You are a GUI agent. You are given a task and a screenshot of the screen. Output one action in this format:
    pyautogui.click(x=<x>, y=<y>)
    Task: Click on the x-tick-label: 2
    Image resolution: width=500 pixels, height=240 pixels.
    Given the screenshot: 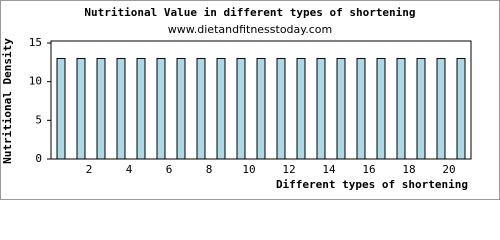 What is the action you would take?
    pyautogui.click(x=89, y=169)
    